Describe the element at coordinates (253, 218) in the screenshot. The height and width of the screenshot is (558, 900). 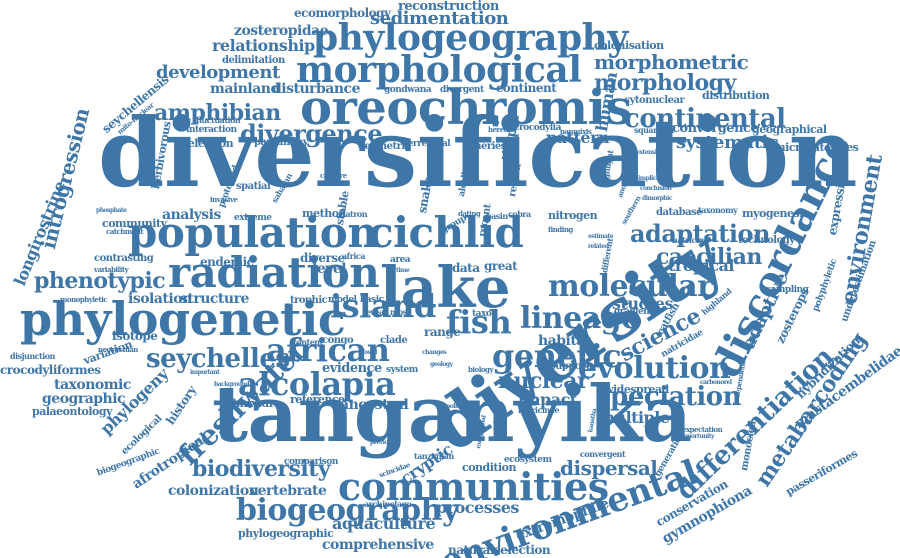
I see `word-extreme: extreme` at that location.